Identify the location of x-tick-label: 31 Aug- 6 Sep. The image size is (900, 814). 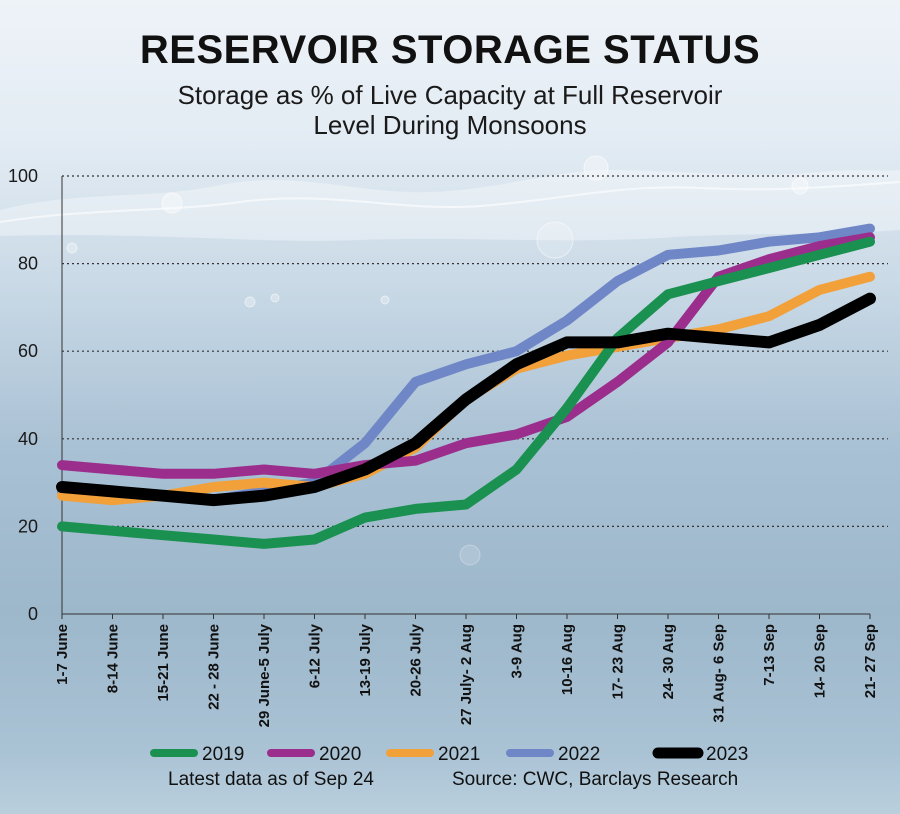
(719, 673).